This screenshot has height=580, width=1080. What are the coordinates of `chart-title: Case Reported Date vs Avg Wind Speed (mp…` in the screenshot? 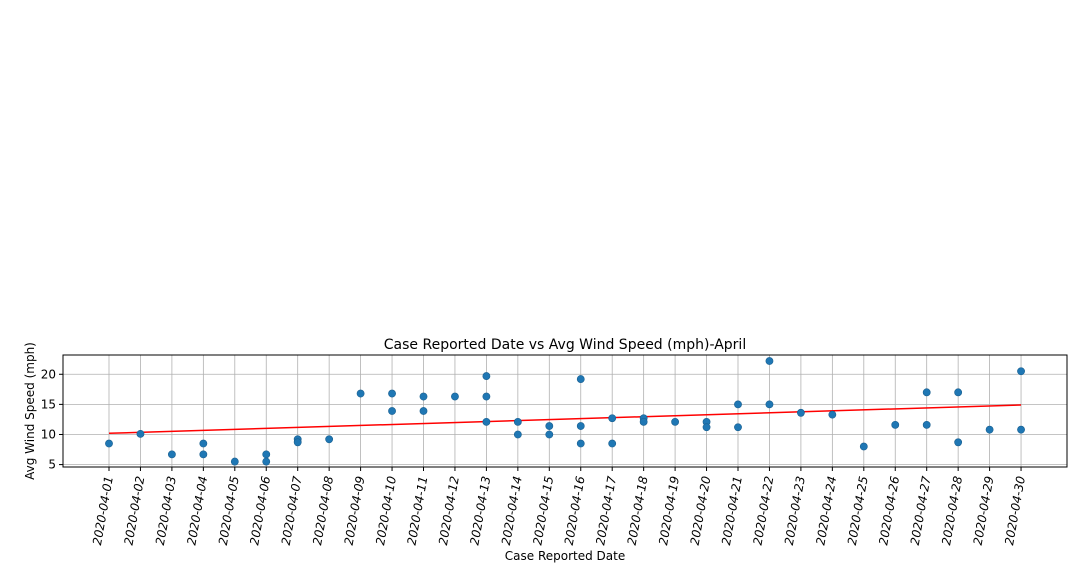 It's located at (565, 345).